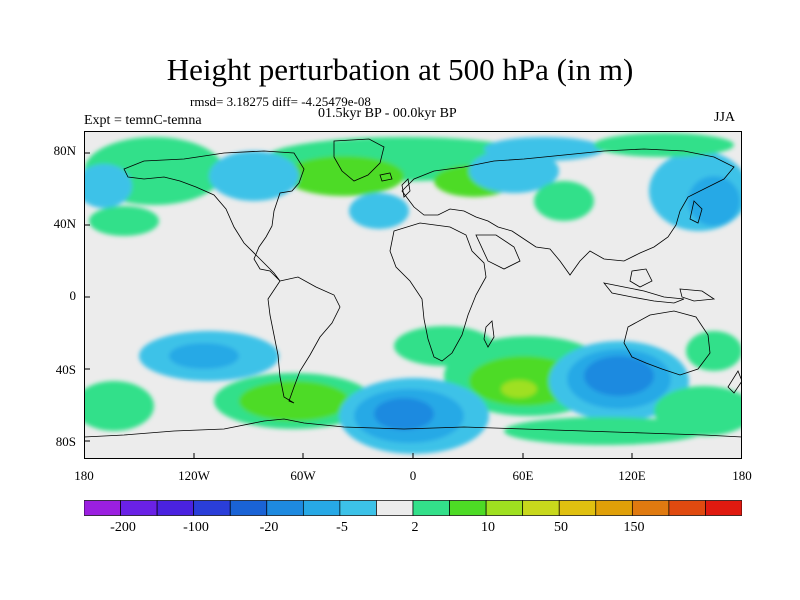 This screenshot has width=800, height=600. Describe the element at coordinates (214, 216) in the screenshot. I see `coast-north-america` at that location.